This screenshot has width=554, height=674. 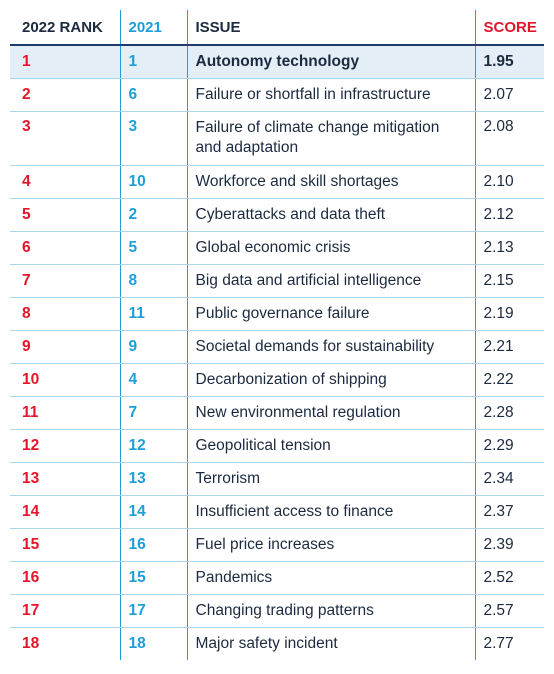 I want to click on rank-2022-cell: 16, so click(x=65, y=578).